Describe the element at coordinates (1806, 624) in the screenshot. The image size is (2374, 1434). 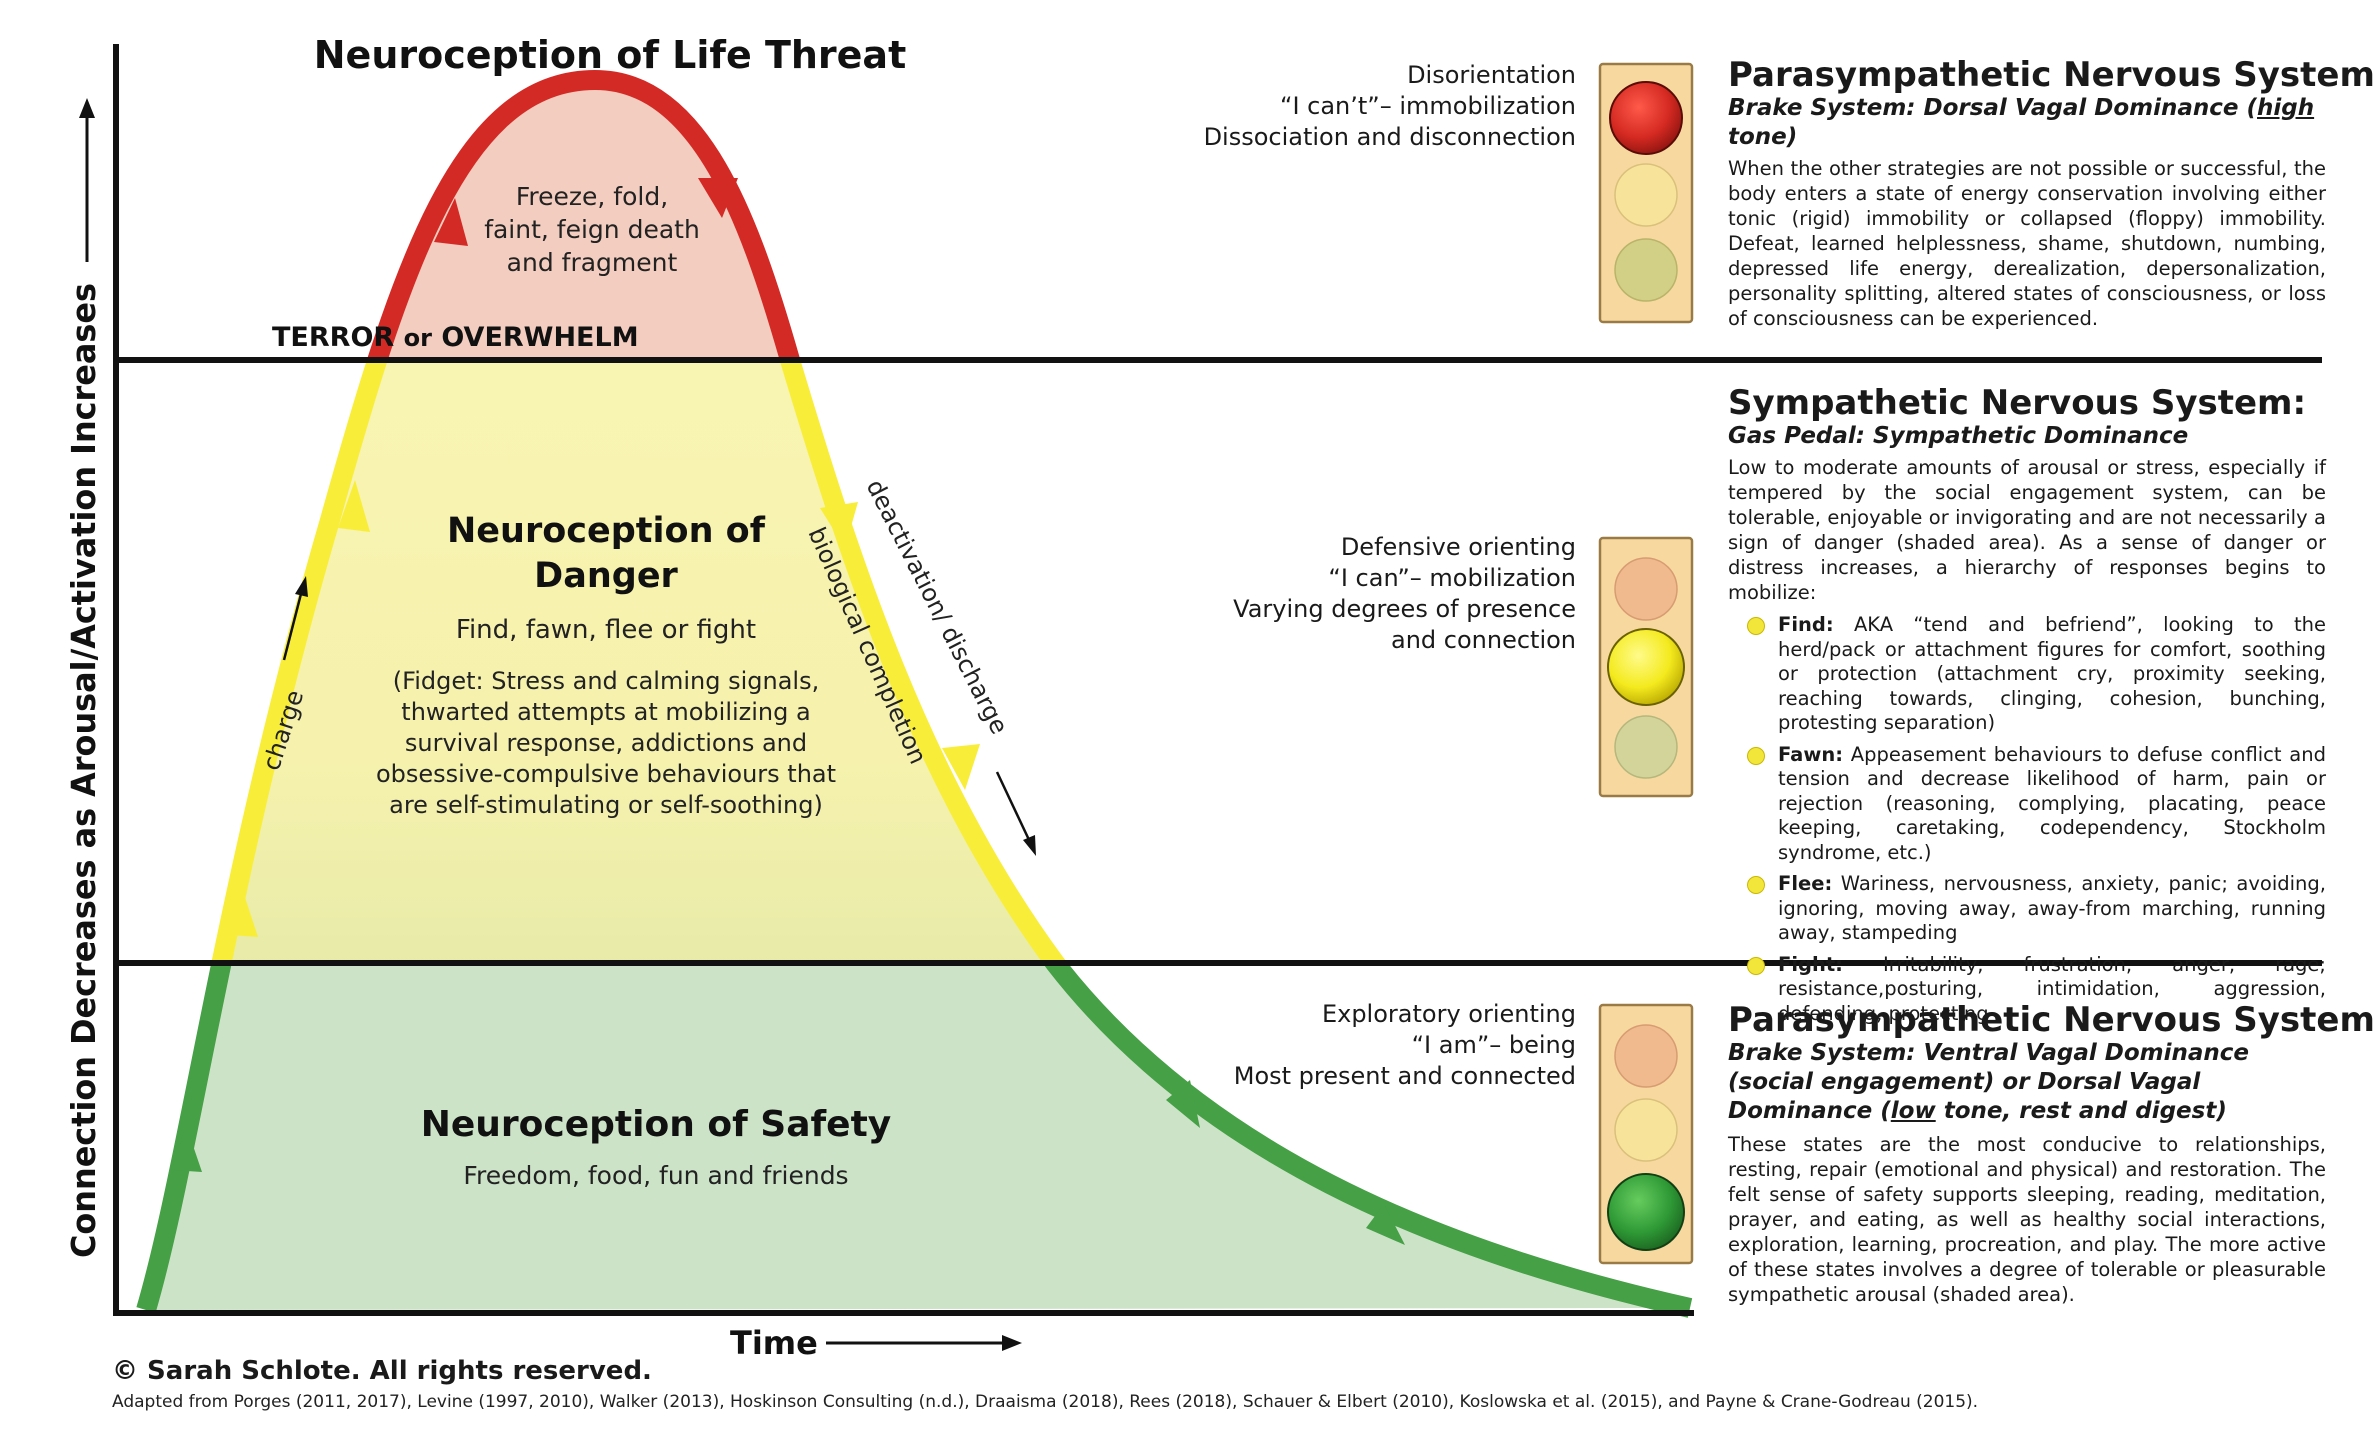
I see `response-find-name: Find:` at that location.